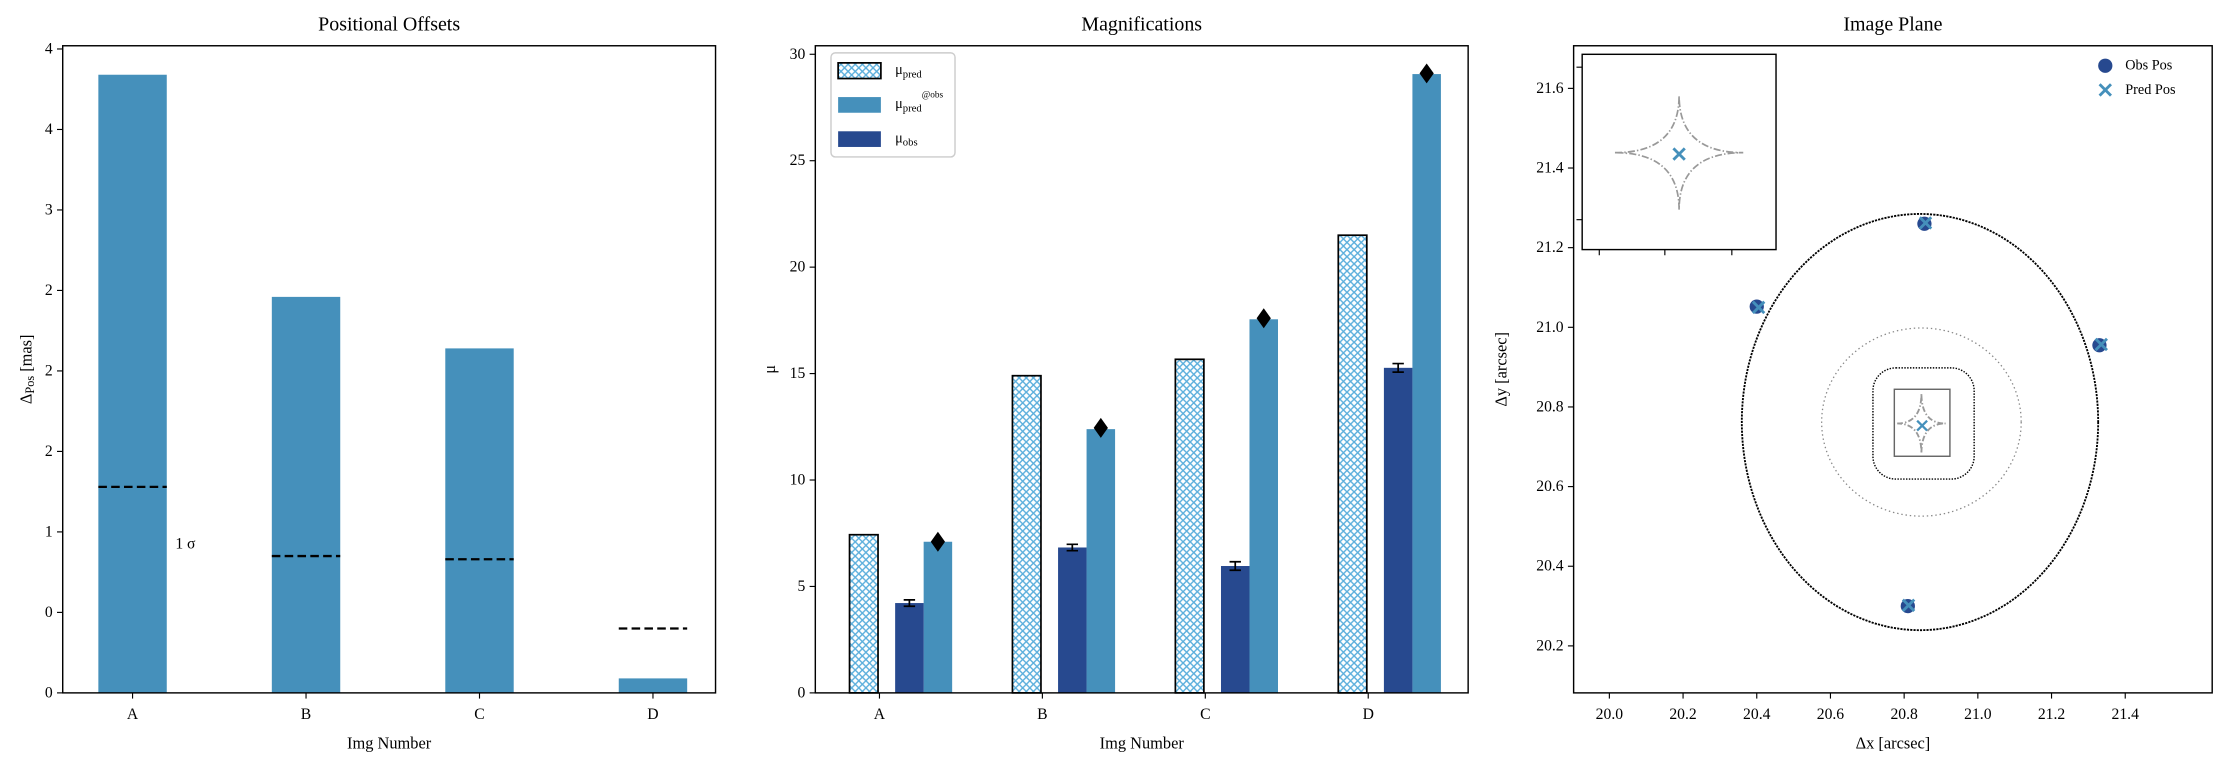 The width and height of the screenshot is (2235, 770). I want to click on chart-title: Image Plane, so click(1892, 24).